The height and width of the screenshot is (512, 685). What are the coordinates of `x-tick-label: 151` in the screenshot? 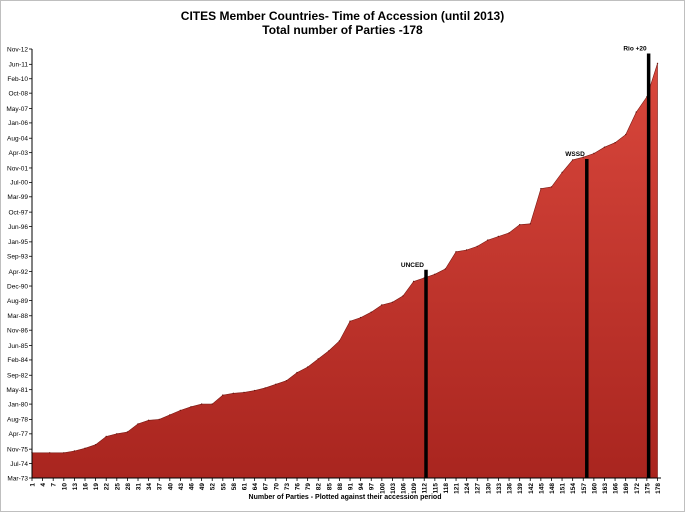 It's located at (563, 488).